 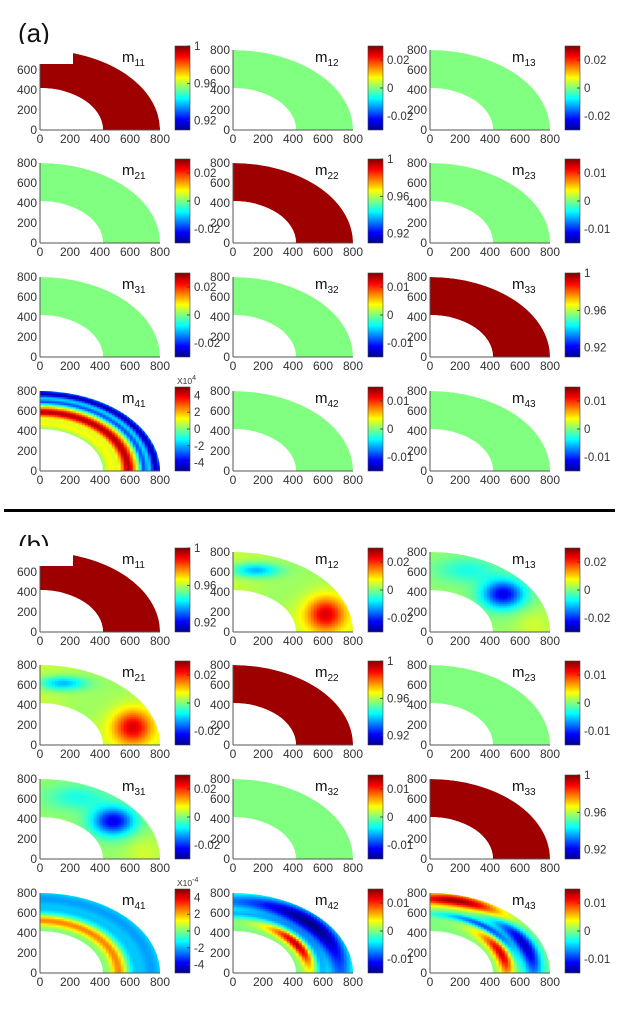 What do you see at coordinates (27, 223) in the screenshot?
I see `y-tick-label: 200` at bounding box center [27, 223].